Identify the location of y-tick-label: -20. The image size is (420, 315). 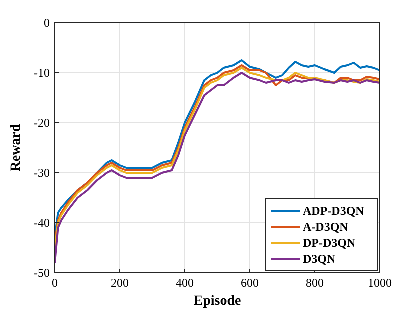
(42, 123).